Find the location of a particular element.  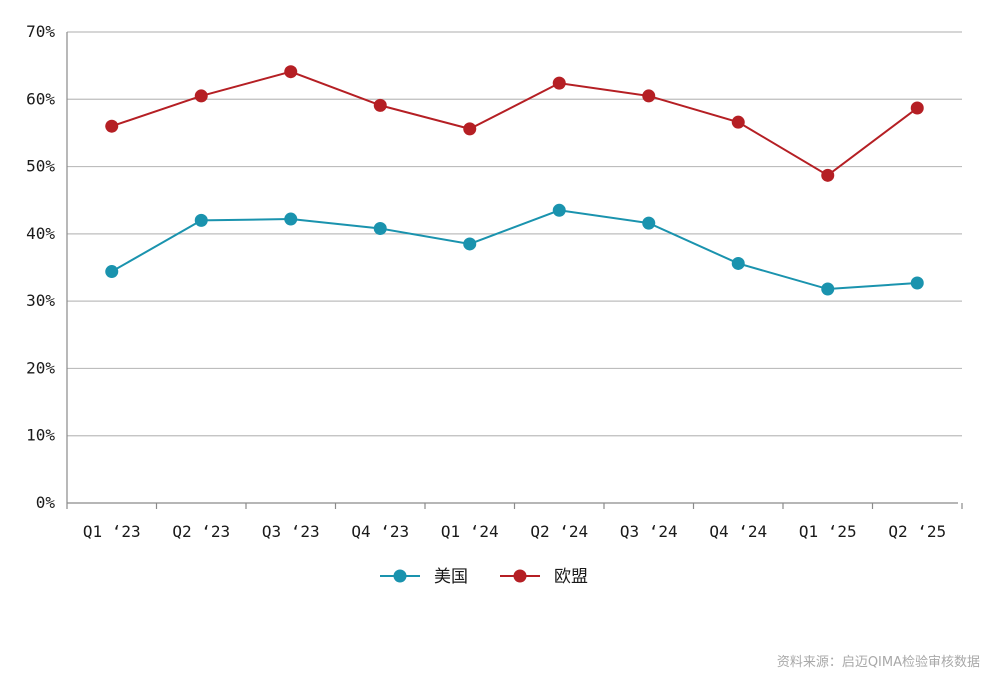

y-tick-label: 20% is located at coordinates (40, 367).